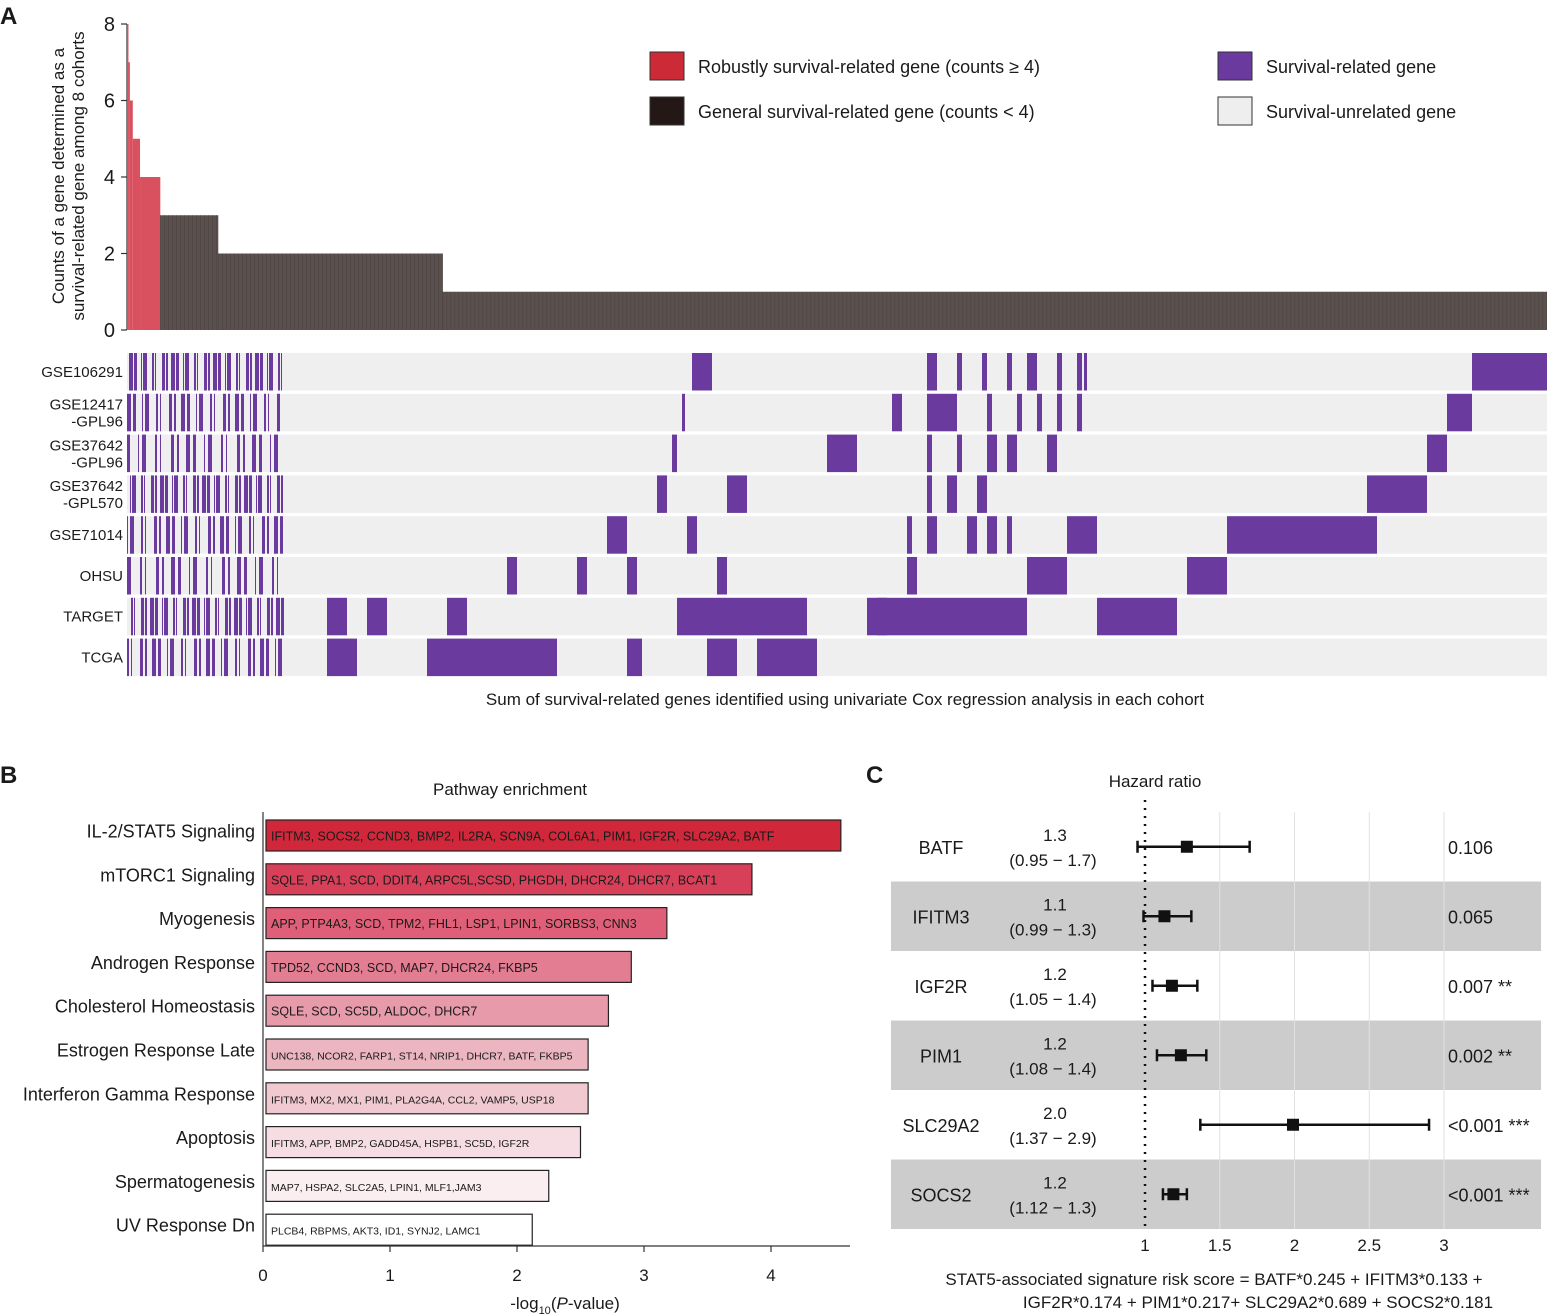 The height and width of the screenshot is (1316, 1547). What do you see at coordinates (1361, 112) in the screenshot?
I see `legend-label-3: Survival-unrelated gene` at bounding box center [1361, 112].